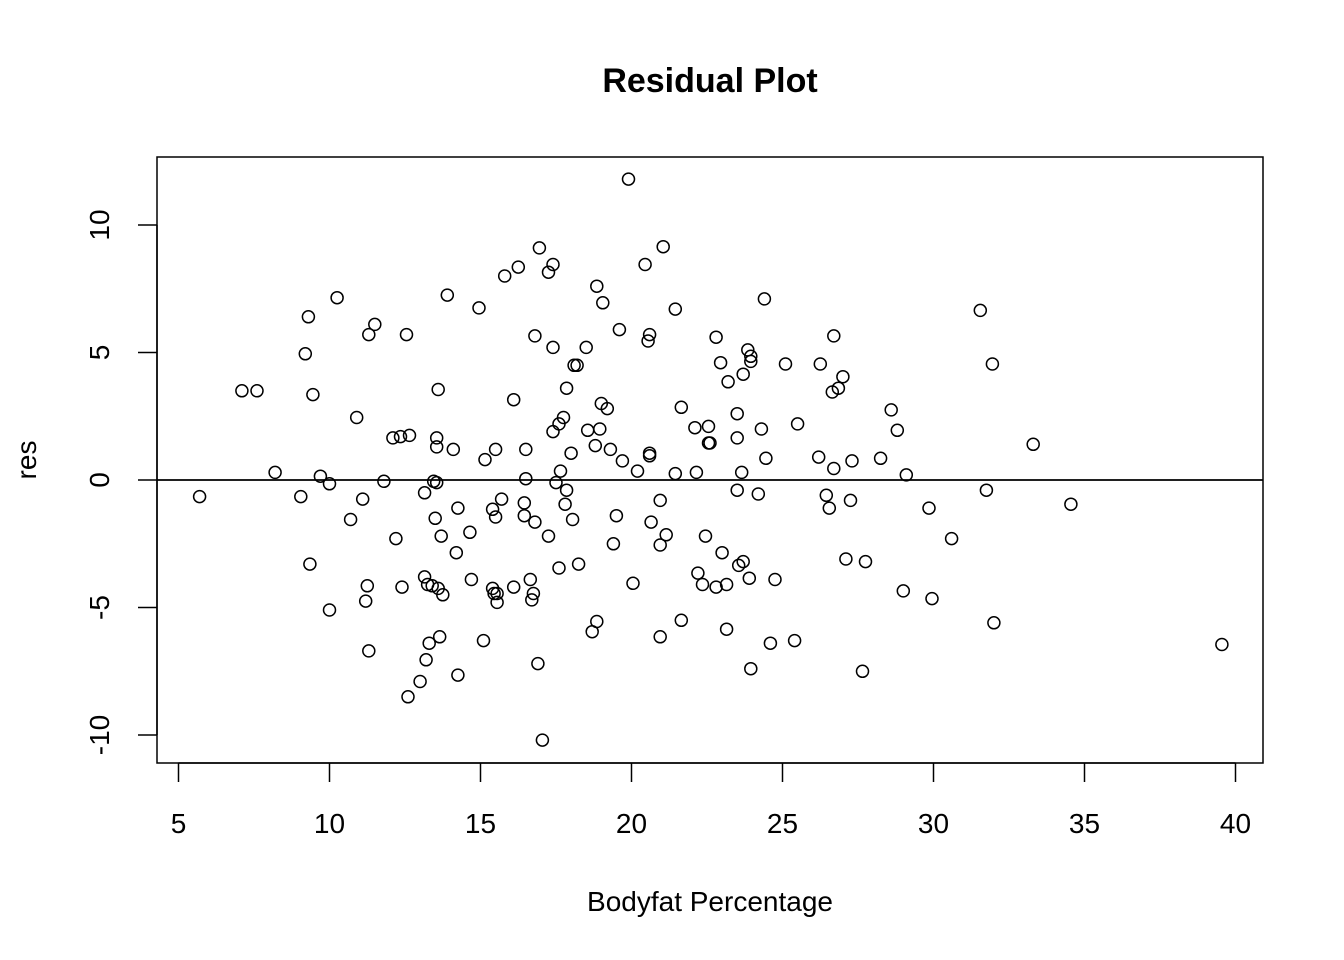 The width and height of the screenshot is (1344, 960). I want to click on y-axis-label: res, so click(26, 460).